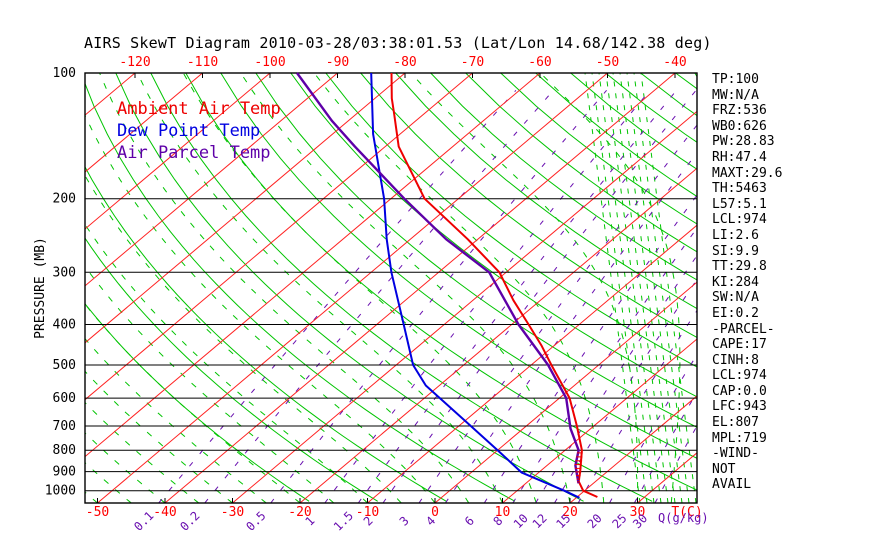  Describe the element at coordinates (269, 62) in the screenshot. I see `top-temp-tick-label: -100` at that location.